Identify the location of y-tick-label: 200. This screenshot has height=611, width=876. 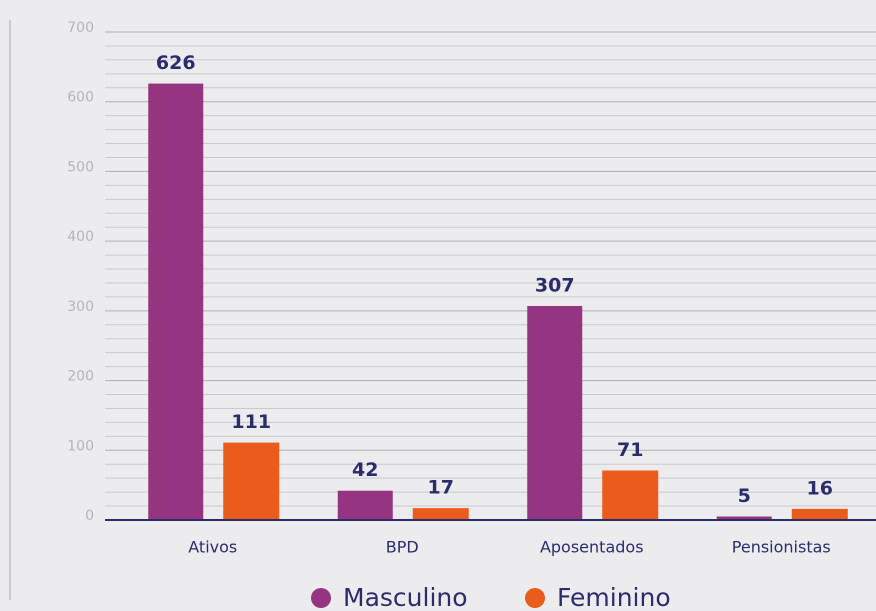
(80, 377).